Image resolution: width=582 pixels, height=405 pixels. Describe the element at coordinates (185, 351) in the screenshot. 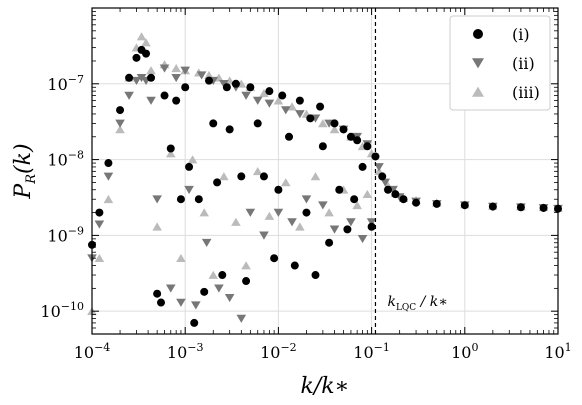

I see `x-tick-label: 10⁻³` at that location.